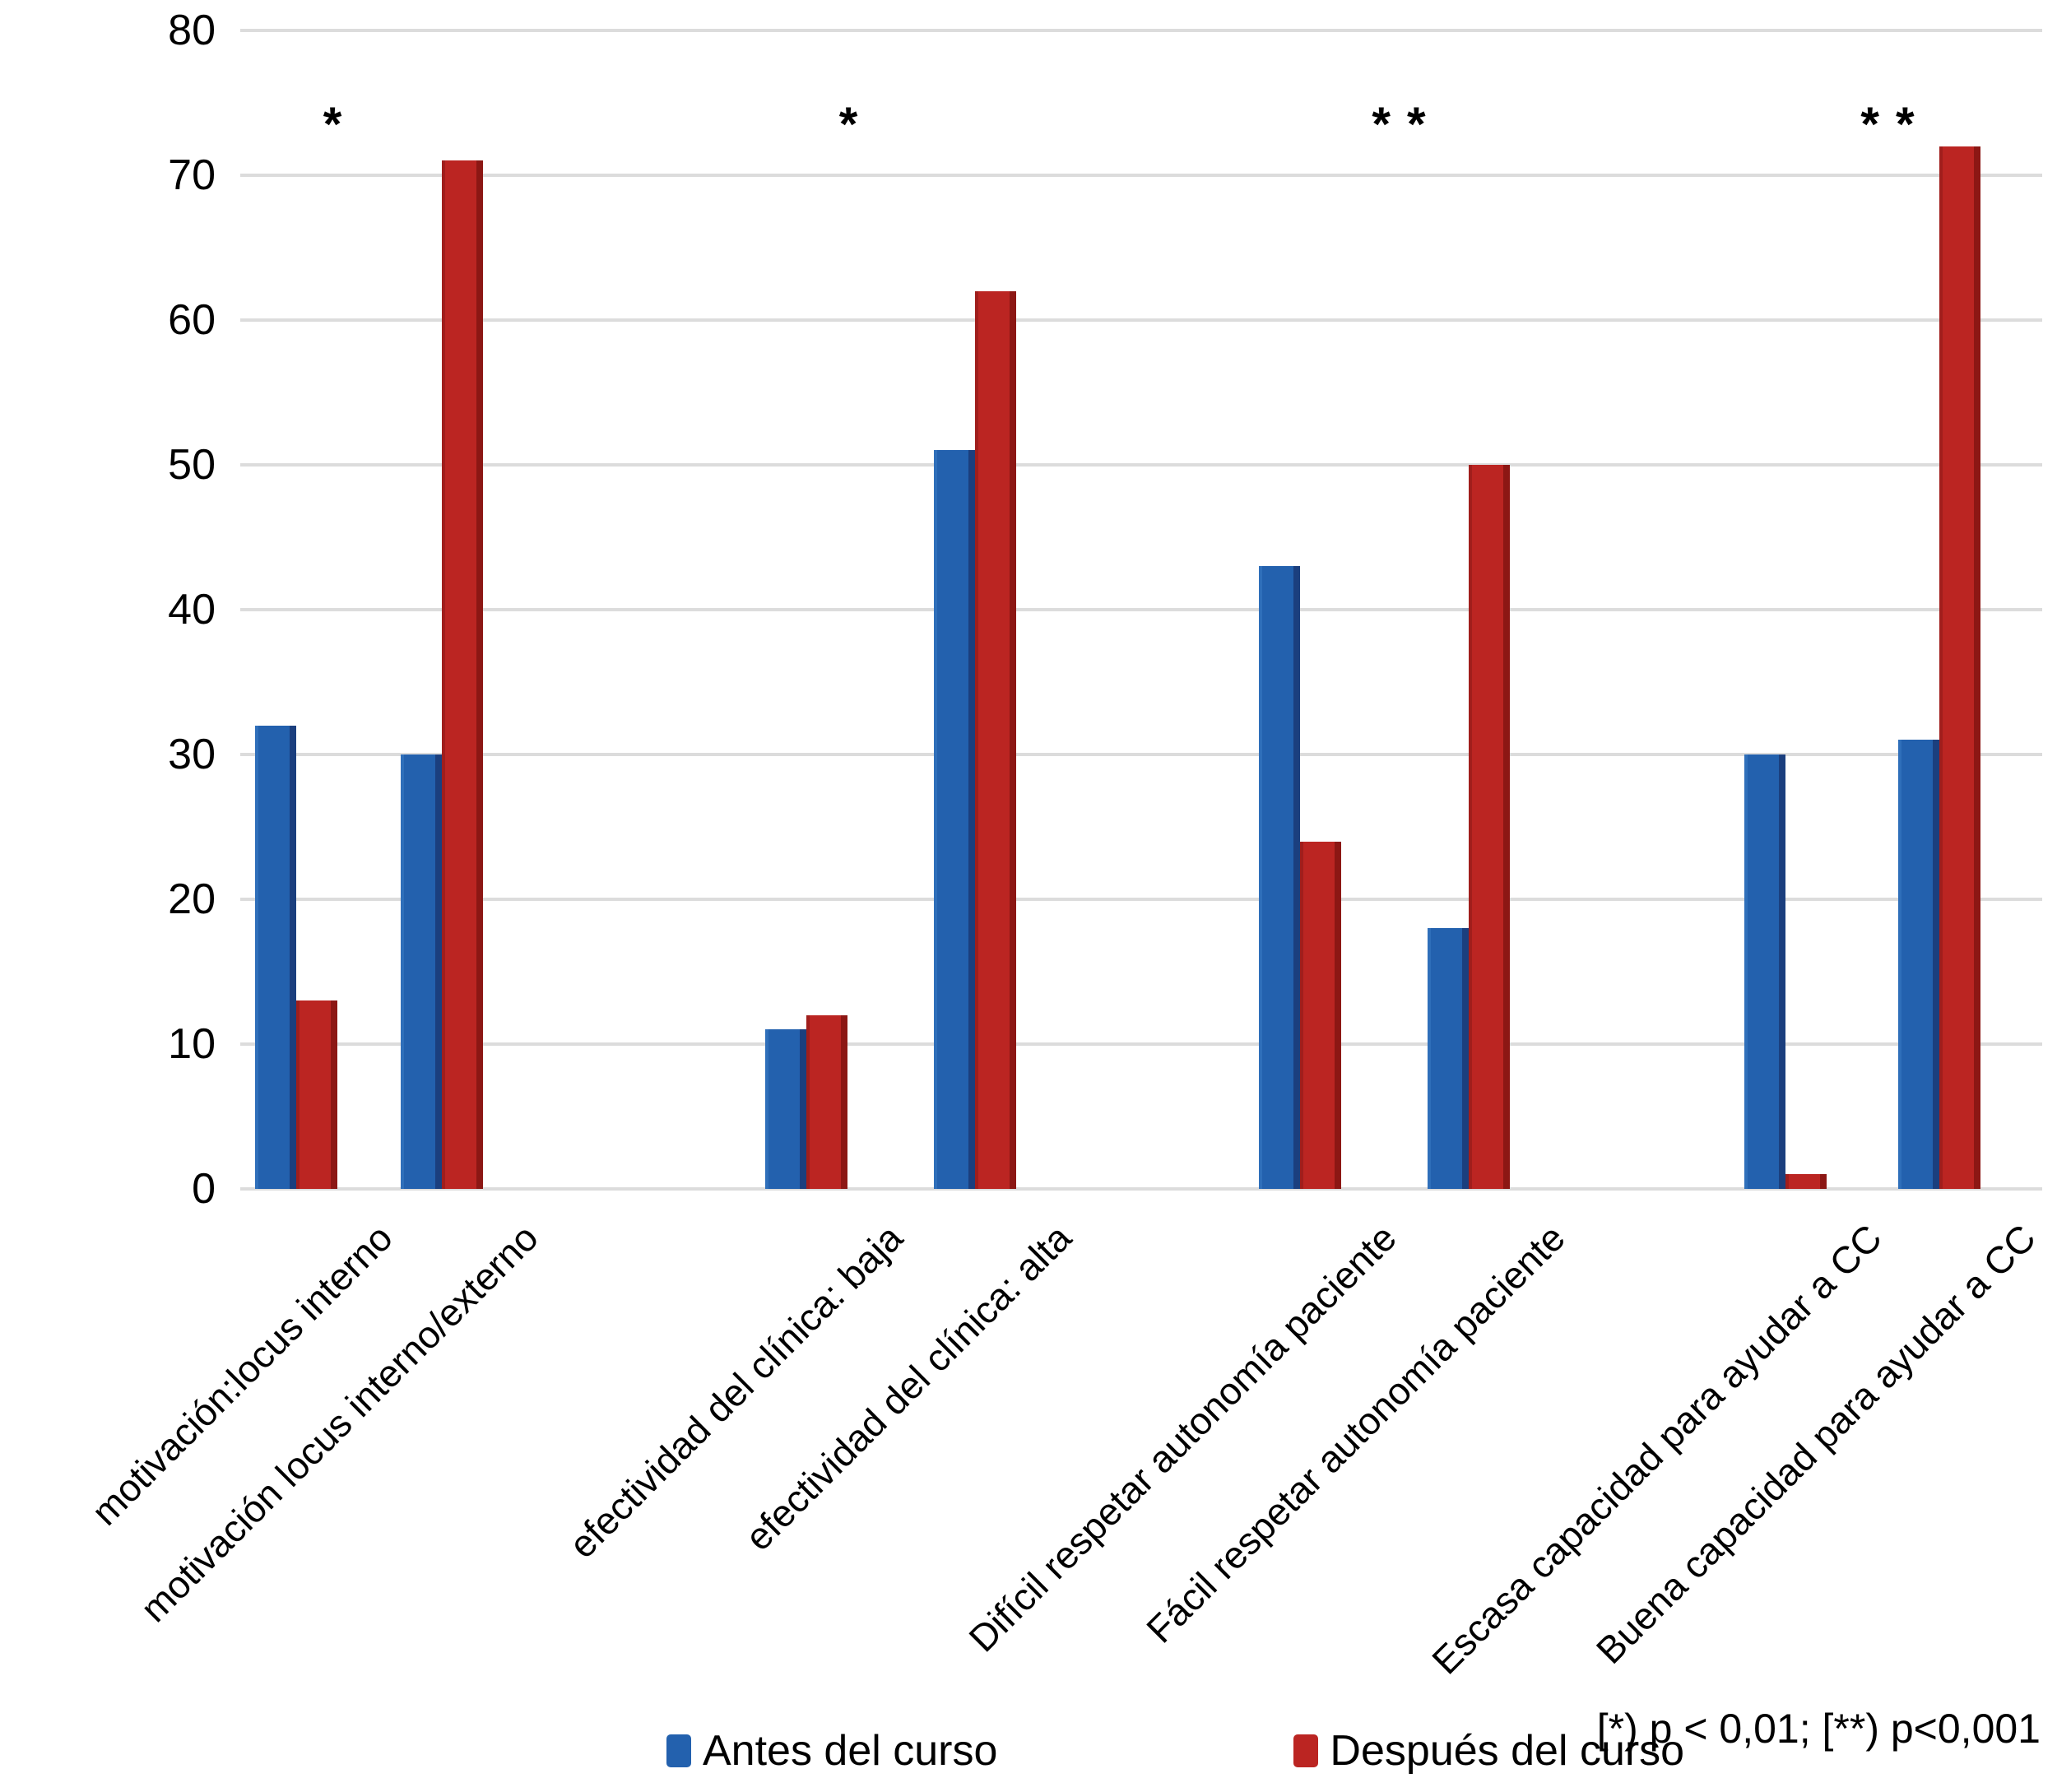 Image resolution: width=2057 pixels, height=1792 pixels. Describe the element at coordinates (192, 610) in the screenshot. I see `y-axis-tick-40: 40` at that location.